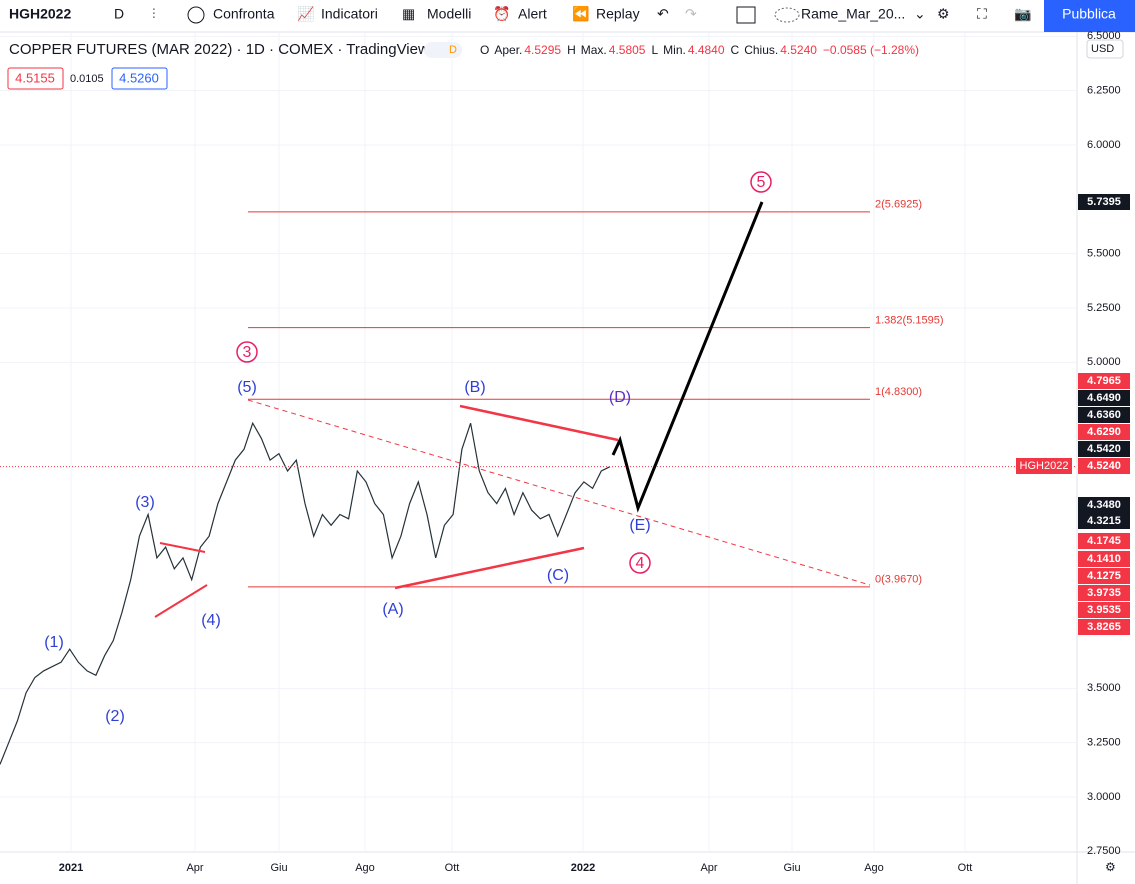 This screenshot has width=1135, height=884. What do you see at coordinates (620, 397) in the screenshot?
I see `wave-label: (D)` at bounding box center [620, 397].